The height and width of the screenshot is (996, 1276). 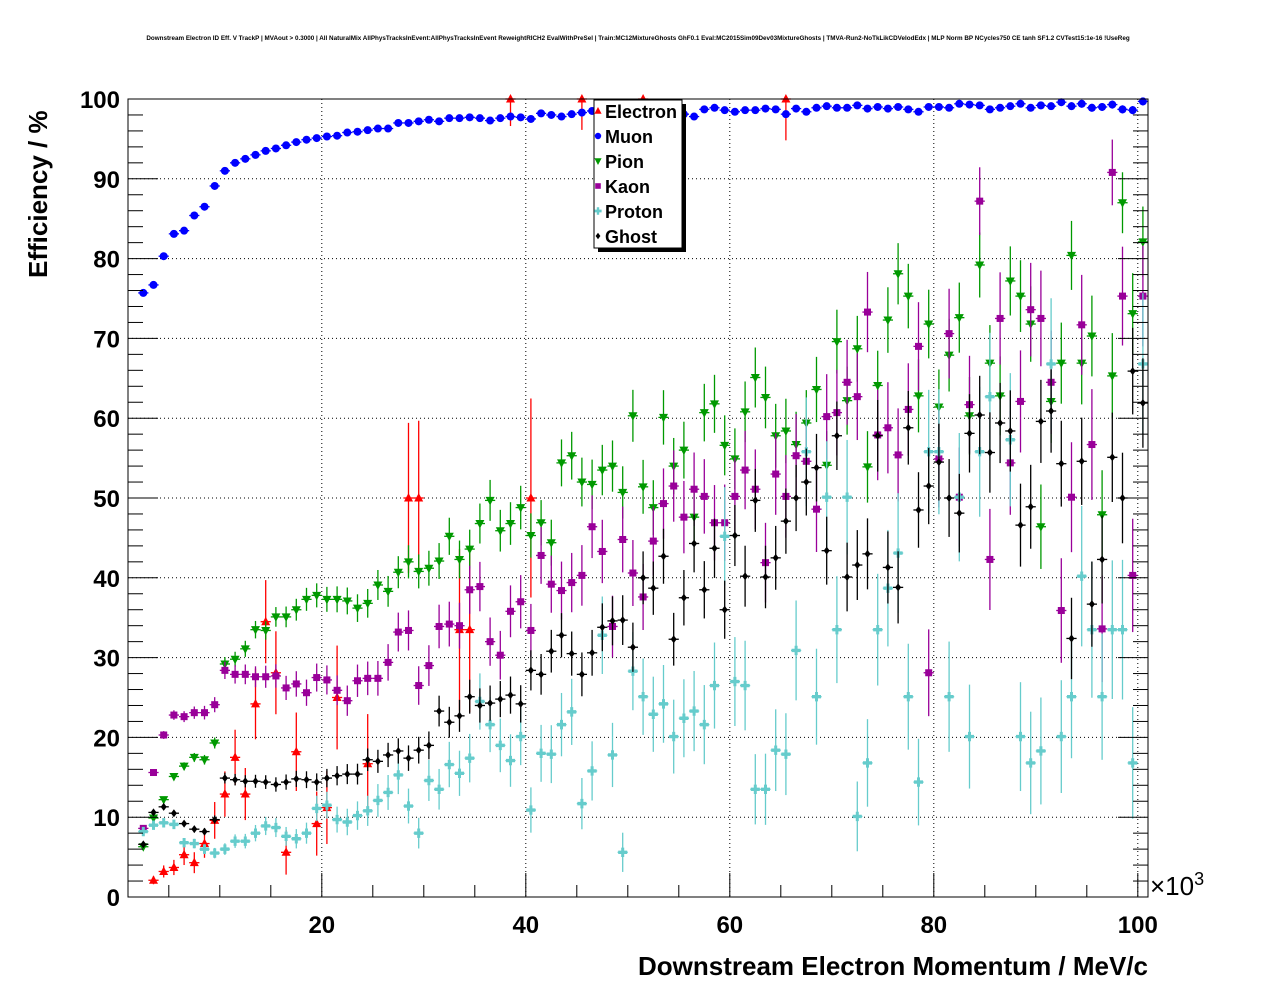 I want to click on x-tick-label: 20, so click(x=321, y=925).